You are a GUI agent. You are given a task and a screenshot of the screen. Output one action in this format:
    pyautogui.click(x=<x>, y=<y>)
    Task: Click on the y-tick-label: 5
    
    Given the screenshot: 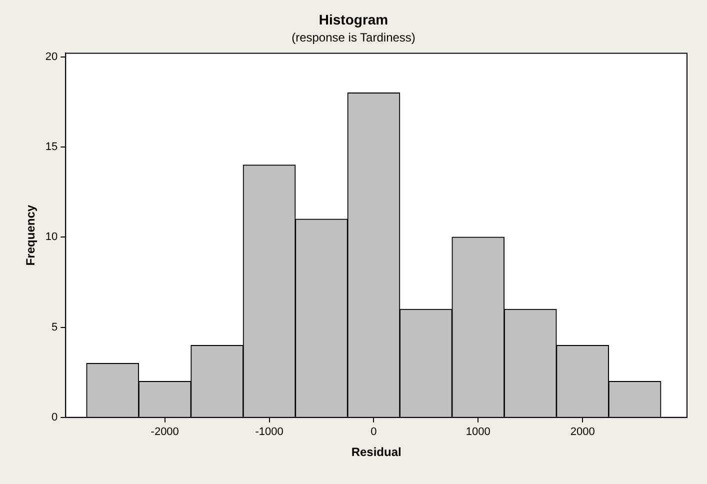 What is the action you would take?
    pyautogui.click(x=55, y=327)
    